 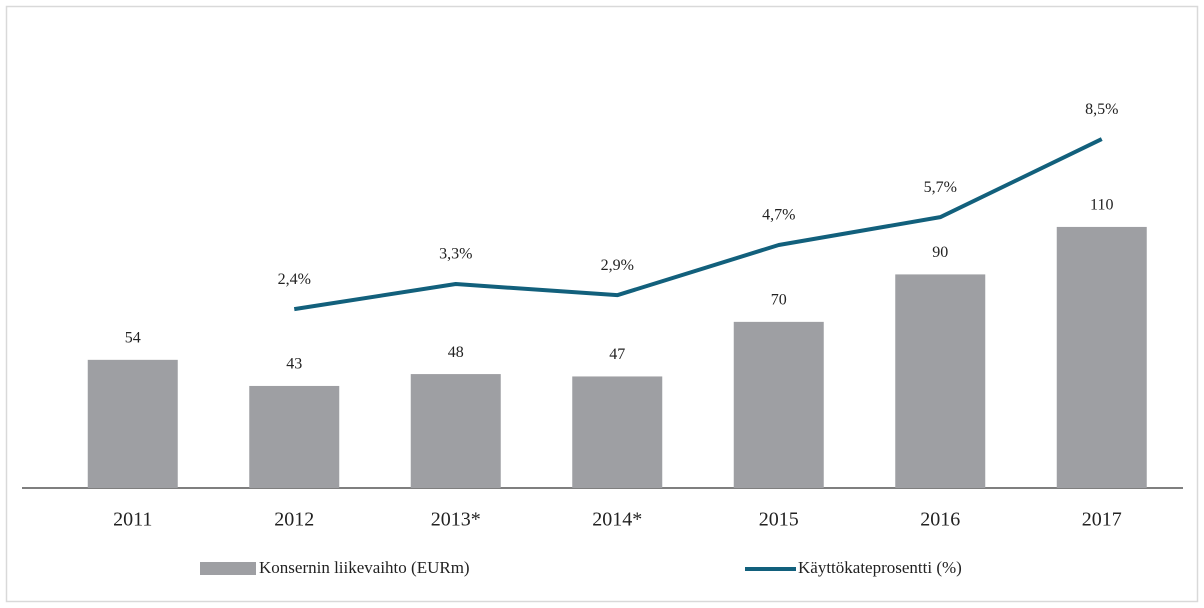 I want to click on data-label: 90, so click(x=940, y=252).